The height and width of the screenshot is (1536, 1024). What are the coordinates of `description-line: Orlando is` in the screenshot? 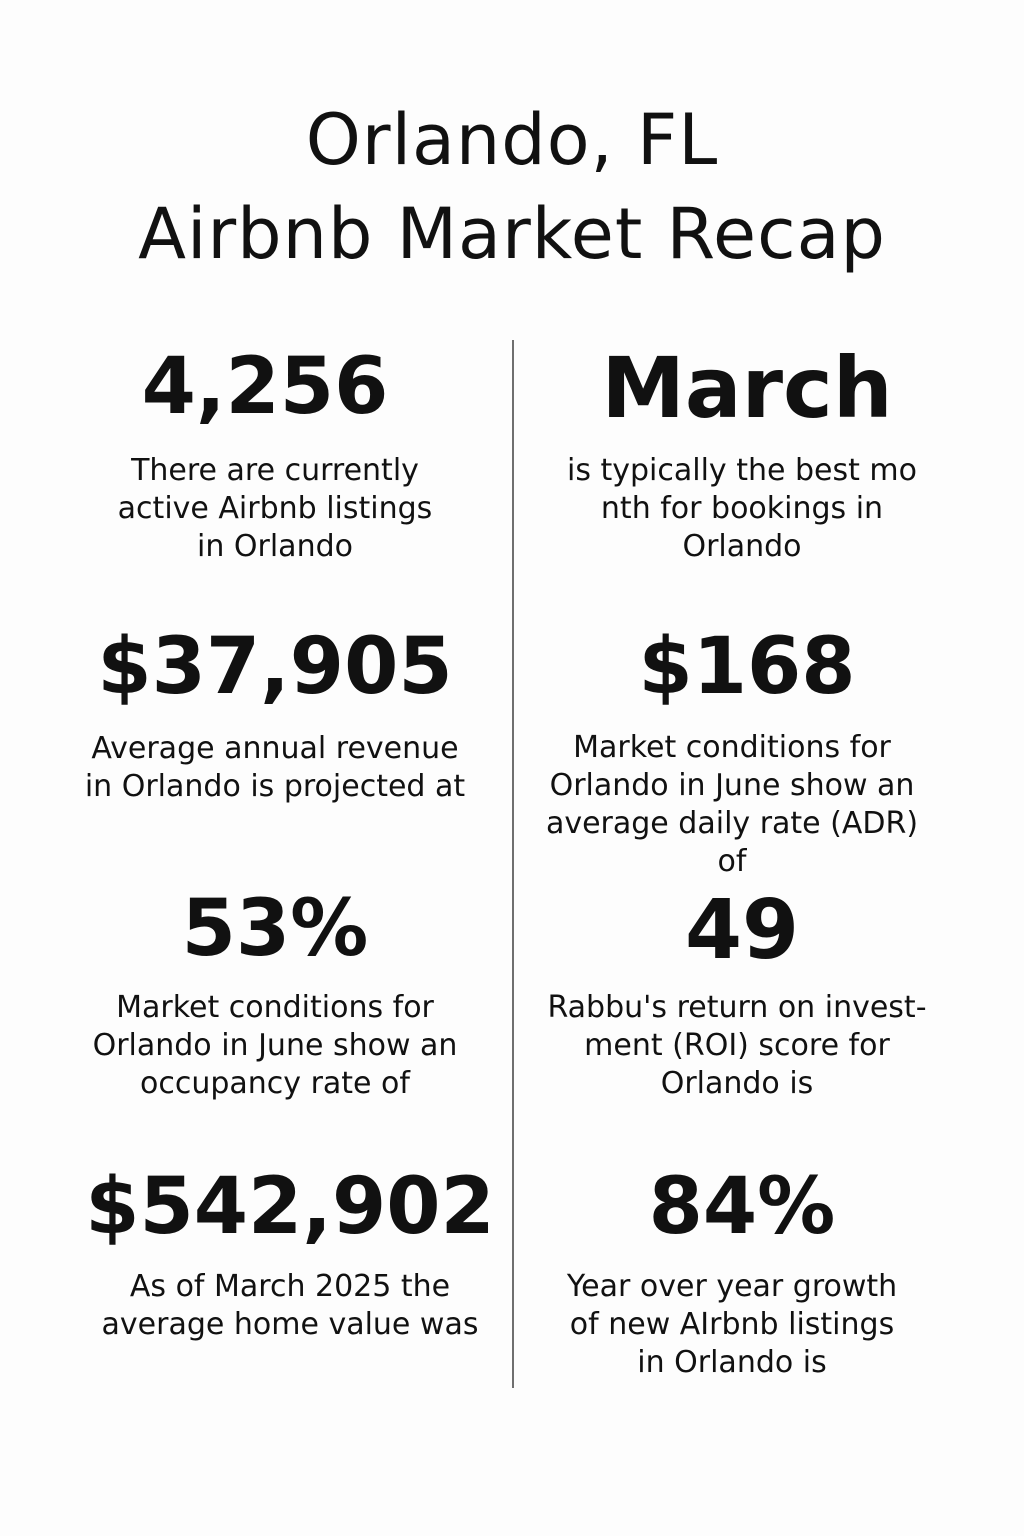 It's located at (737, 1083).